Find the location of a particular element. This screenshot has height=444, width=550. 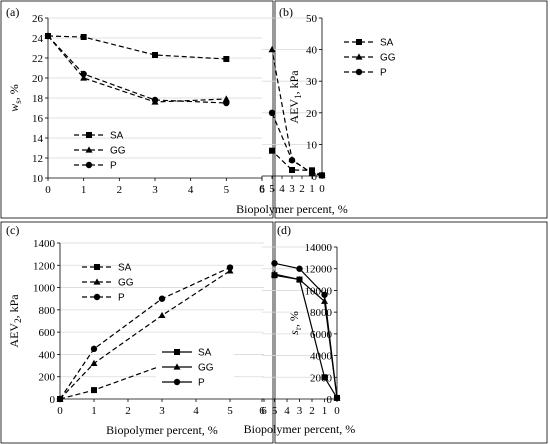

y-tick-label: 12000 is located at coordinates (319, 270).